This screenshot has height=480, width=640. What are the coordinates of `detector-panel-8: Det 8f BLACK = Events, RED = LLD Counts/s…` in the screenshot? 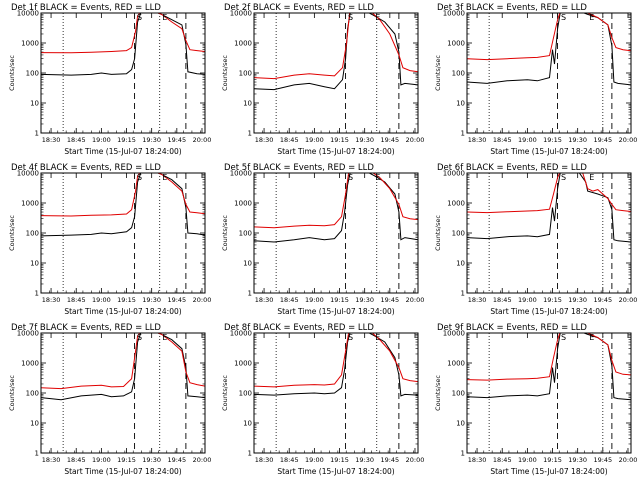 It's located at (323, 399).